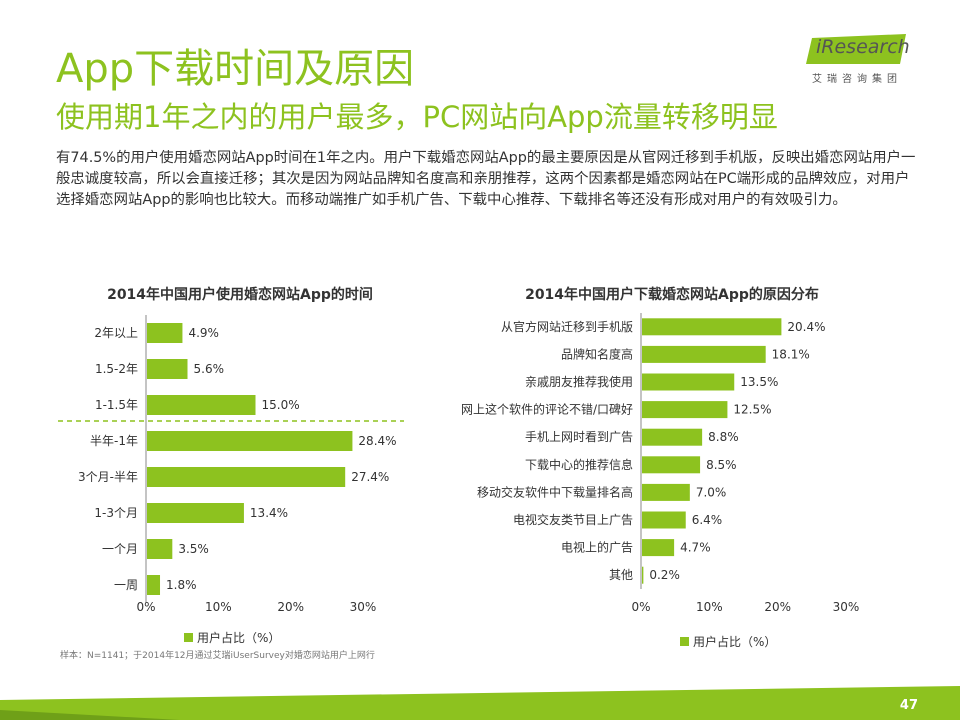 Image resolution: width=960 pixels, height=720 pixels. What do you see at coordinates (281, 405) in the screenshot?
I see `chart1-value-label: 15.0%` at bounding box center [281, 405].